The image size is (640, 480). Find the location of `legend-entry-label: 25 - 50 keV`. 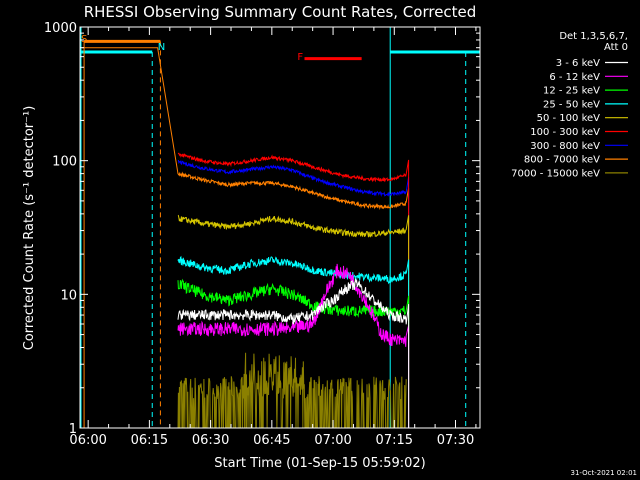

legend-entry-label: 25 - 50 keV is located at coordinates (571, 104).